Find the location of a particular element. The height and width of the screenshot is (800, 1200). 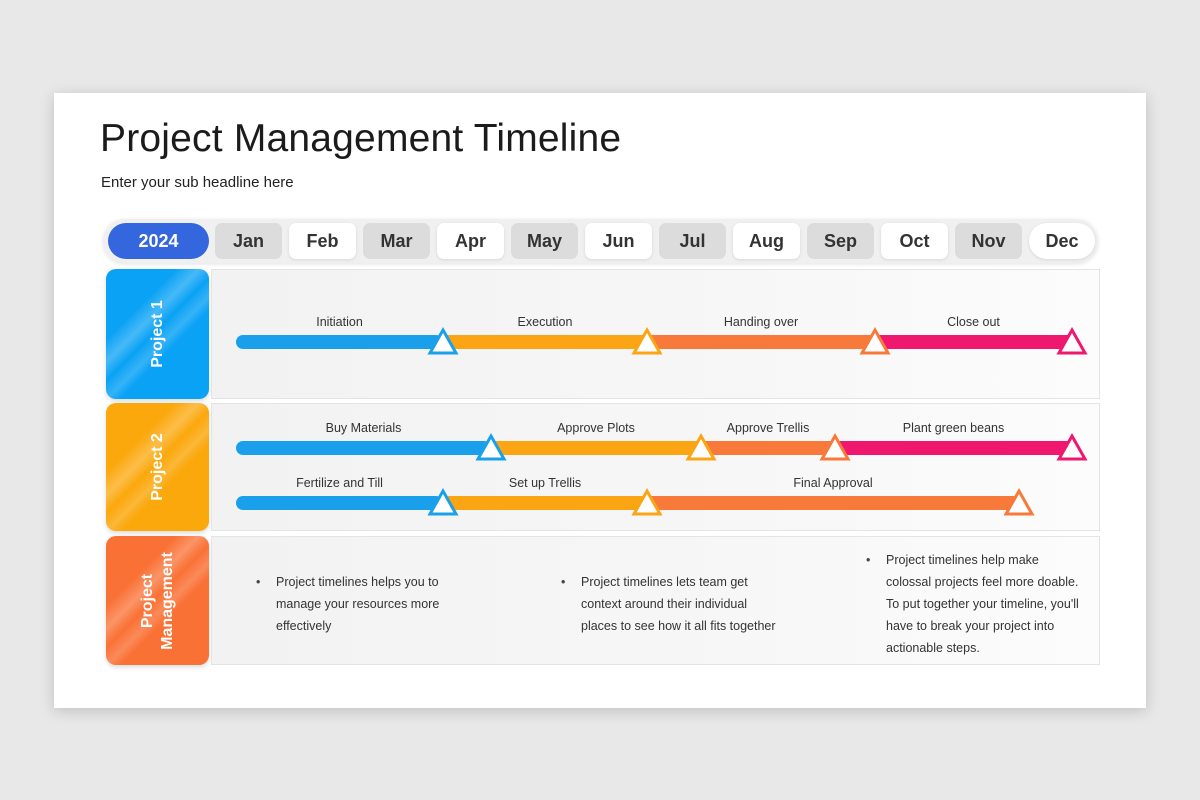

month-jul: Jul is located at coordinates (692, 241).